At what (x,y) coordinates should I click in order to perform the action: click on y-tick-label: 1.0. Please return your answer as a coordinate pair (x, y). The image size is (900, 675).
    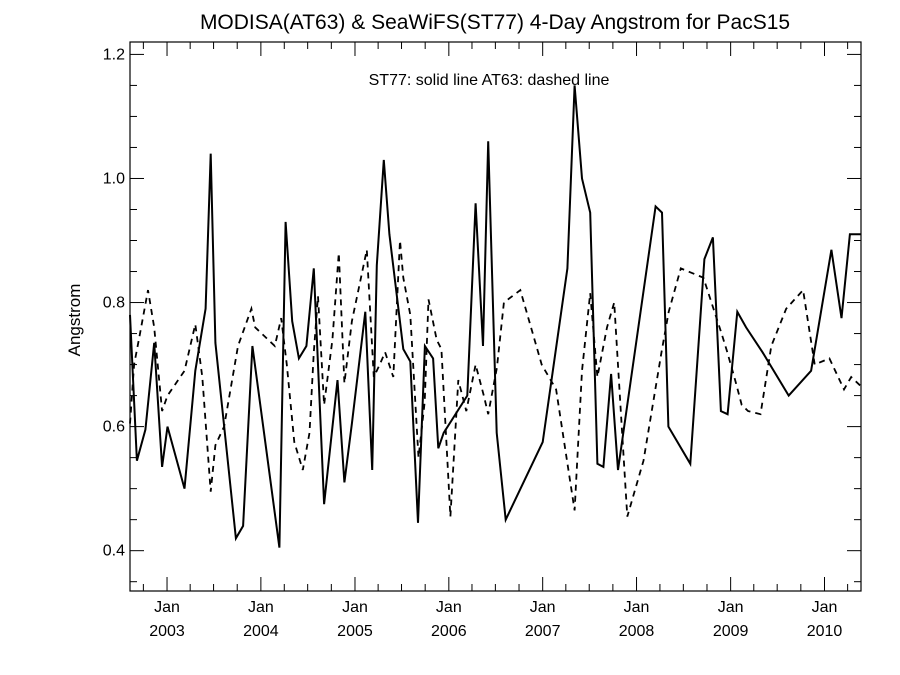
    Looking at the image, I should click on (114, 178).